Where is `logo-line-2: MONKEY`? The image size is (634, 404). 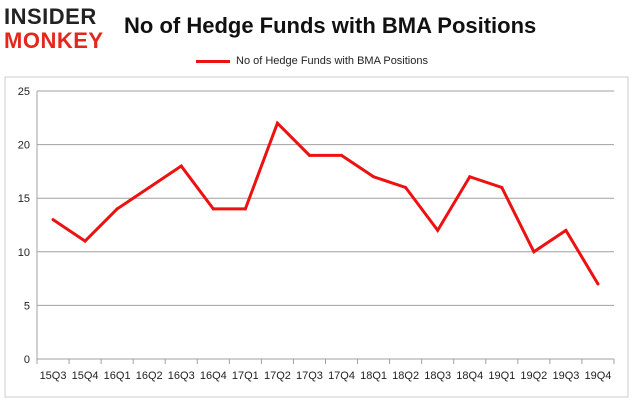 logo-line-2: MONKEY is located at coordinates (54, 40).